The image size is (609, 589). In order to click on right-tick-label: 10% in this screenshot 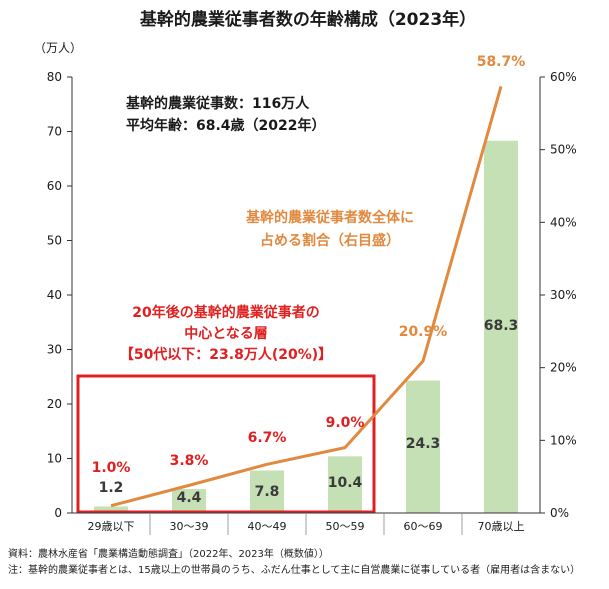, I will do `click(563, 440)`.